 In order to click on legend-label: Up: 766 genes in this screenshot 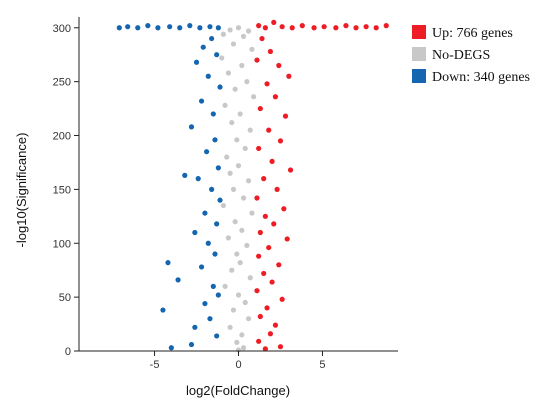, I will do `click(472, 33)`.